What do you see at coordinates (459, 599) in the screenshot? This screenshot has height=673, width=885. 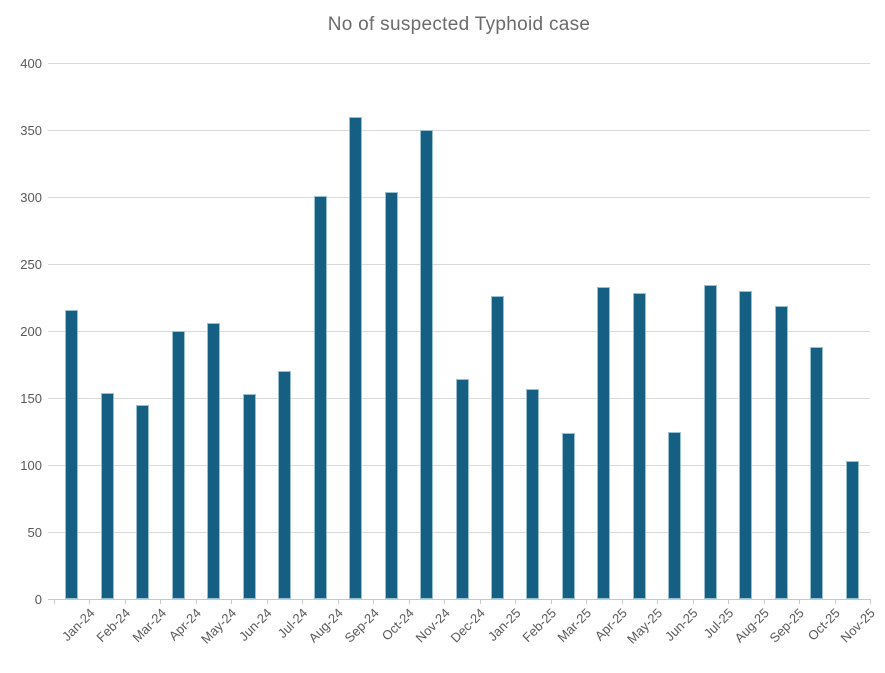 I see `x-axis-line` at bounding box center [459, 599].